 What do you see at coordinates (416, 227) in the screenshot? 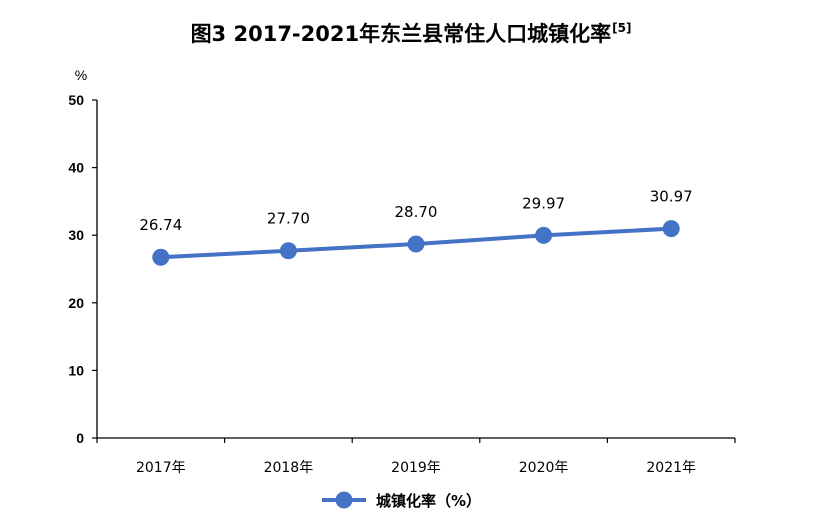
I see `series-layer: 26.74 27.70 28.70 29.97 30.97` at bounding box center [416, 227].